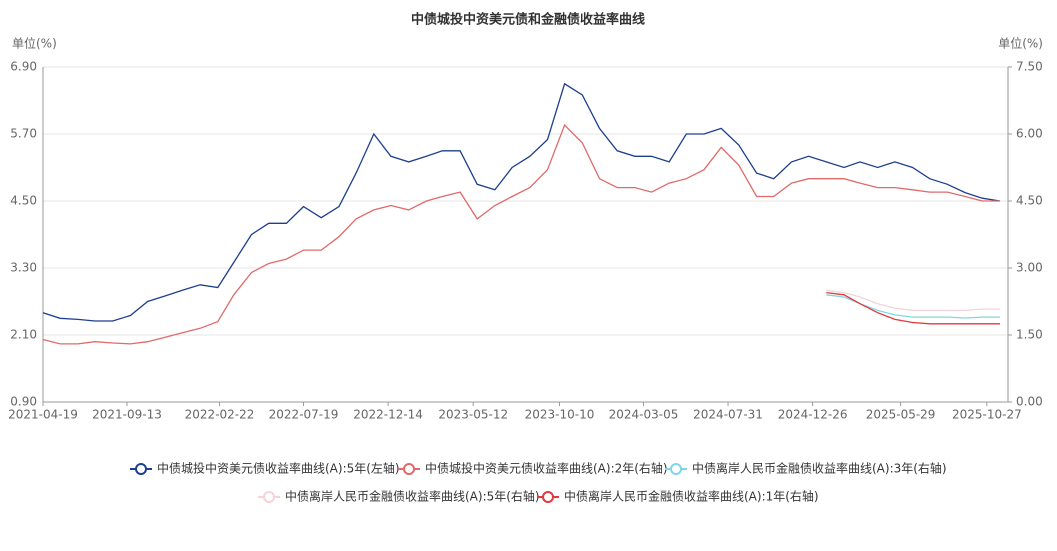  Describe the element at coordinates (819, 468) in the screenshot. I see `legend-label: 中债离岸人民币金融债收益率曲线(A):3年(右轴)` at that location.